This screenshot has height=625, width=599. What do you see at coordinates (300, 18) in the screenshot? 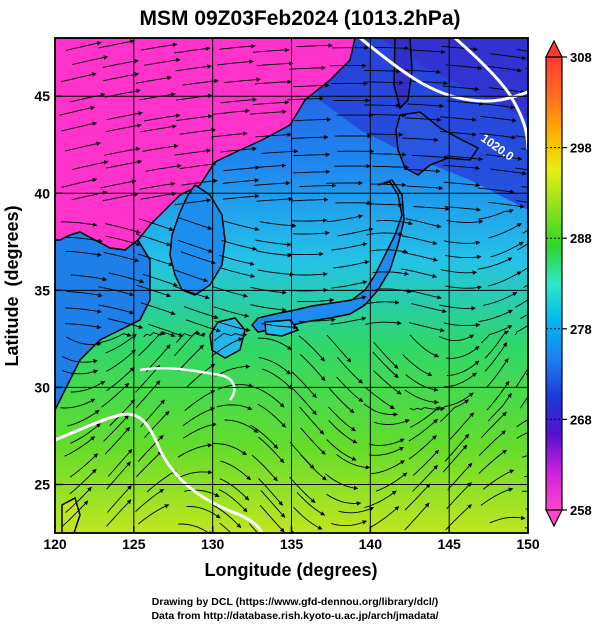
I see `map-title: MSM 09Z03Feb2024 (1013.2hPa)` at bounding box center [300, 18].